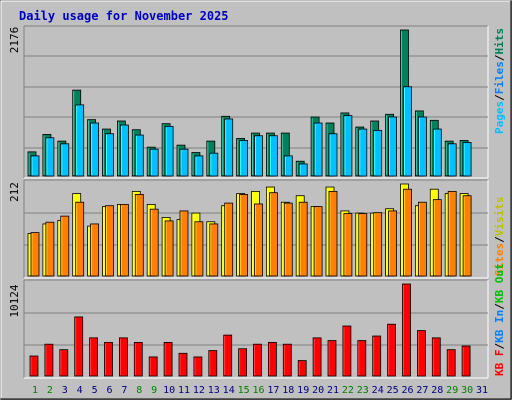 This screenshot has width=512, height=400. I want to click on legend-visits: Visits, so click(499, 217).